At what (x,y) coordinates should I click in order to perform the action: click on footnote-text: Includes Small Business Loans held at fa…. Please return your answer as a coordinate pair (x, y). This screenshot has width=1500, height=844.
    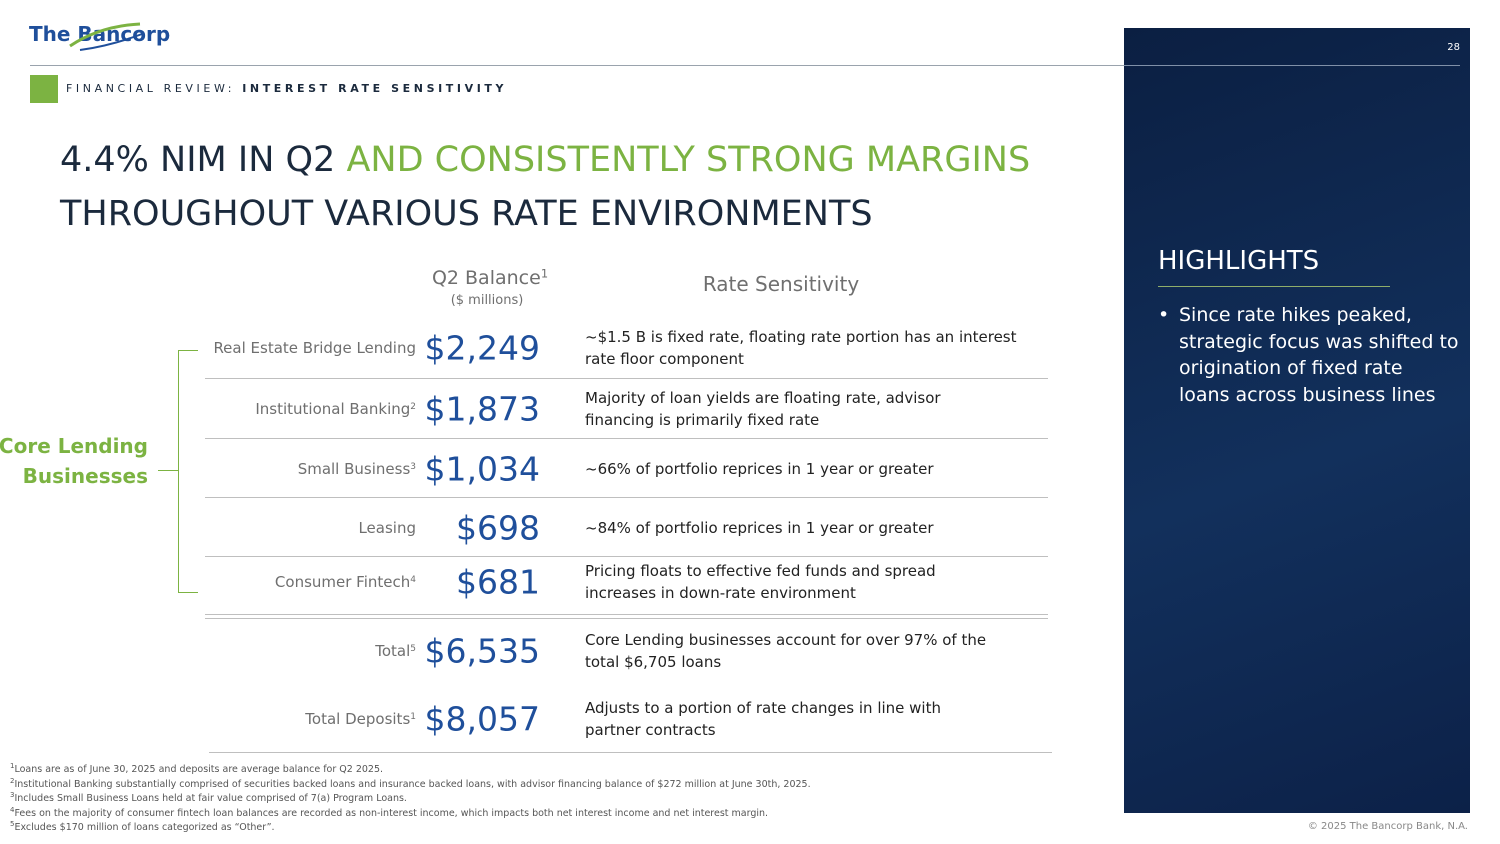
    Looking at the image, I should click on (210, 799).